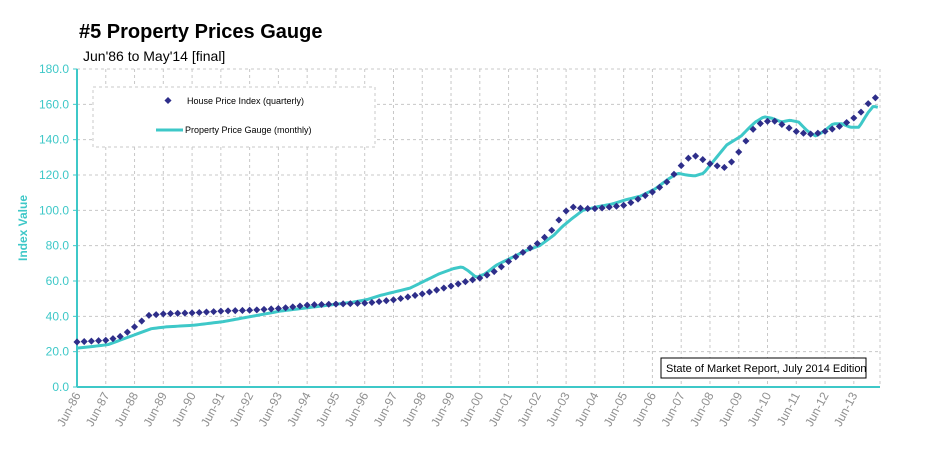  What do you see at coordinates (501, 409) in the screenshot?
I see `x-tick-label: Jun-01` at bounding box center [501, 409].